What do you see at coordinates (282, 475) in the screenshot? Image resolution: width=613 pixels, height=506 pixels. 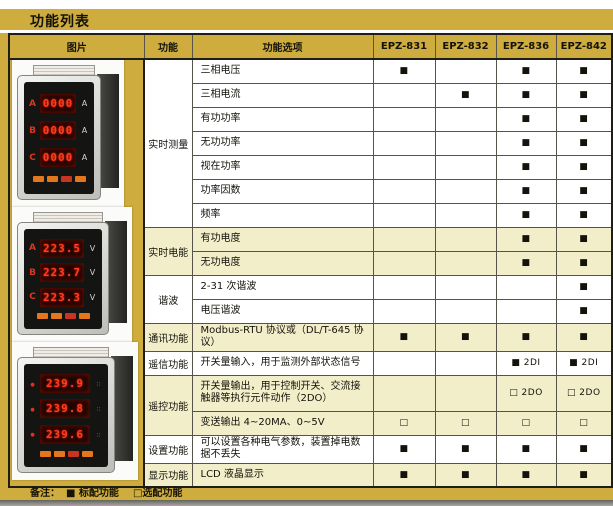 I see `function-option-cell: LCD 液晶显示` at bounding box center [282, 475].